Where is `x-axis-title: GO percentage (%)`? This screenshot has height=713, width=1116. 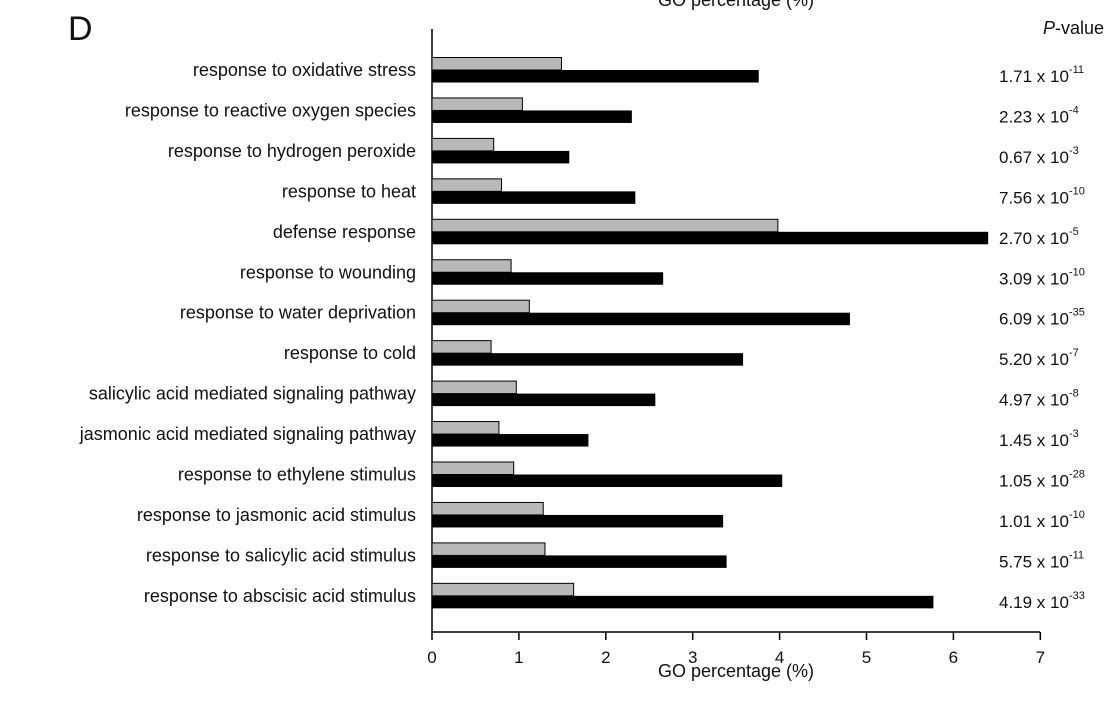
x-axis-title: GO percentage (%) is located at coordinates (736, 671).